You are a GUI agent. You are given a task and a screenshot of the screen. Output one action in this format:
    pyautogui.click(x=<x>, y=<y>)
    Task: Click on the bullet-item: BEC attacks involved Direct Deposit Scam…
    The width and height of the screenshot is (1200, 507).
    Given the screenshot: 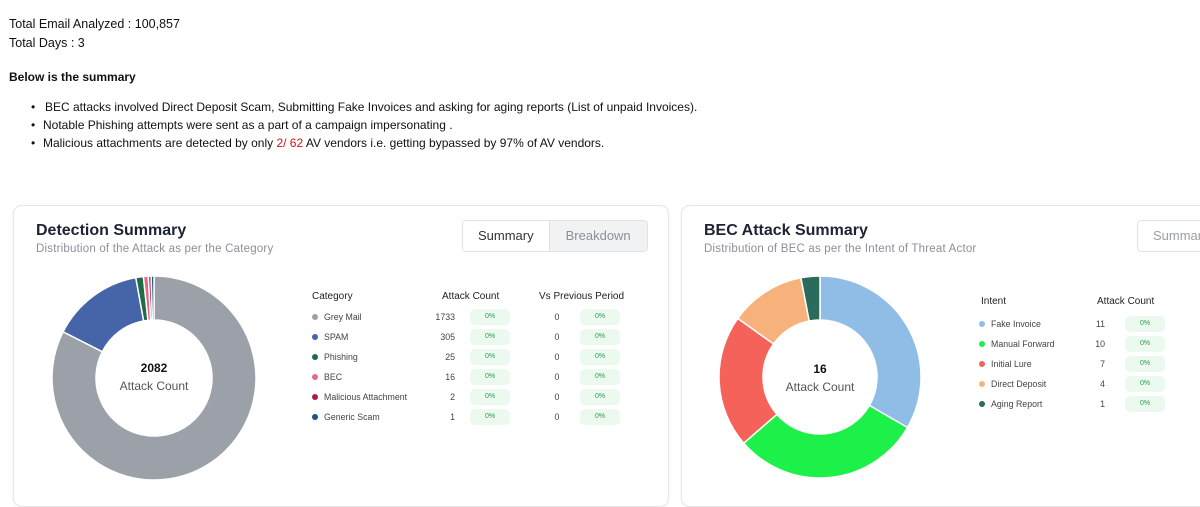 What is the action you would take?
    pyautogui.click(x=364, y=107)
    